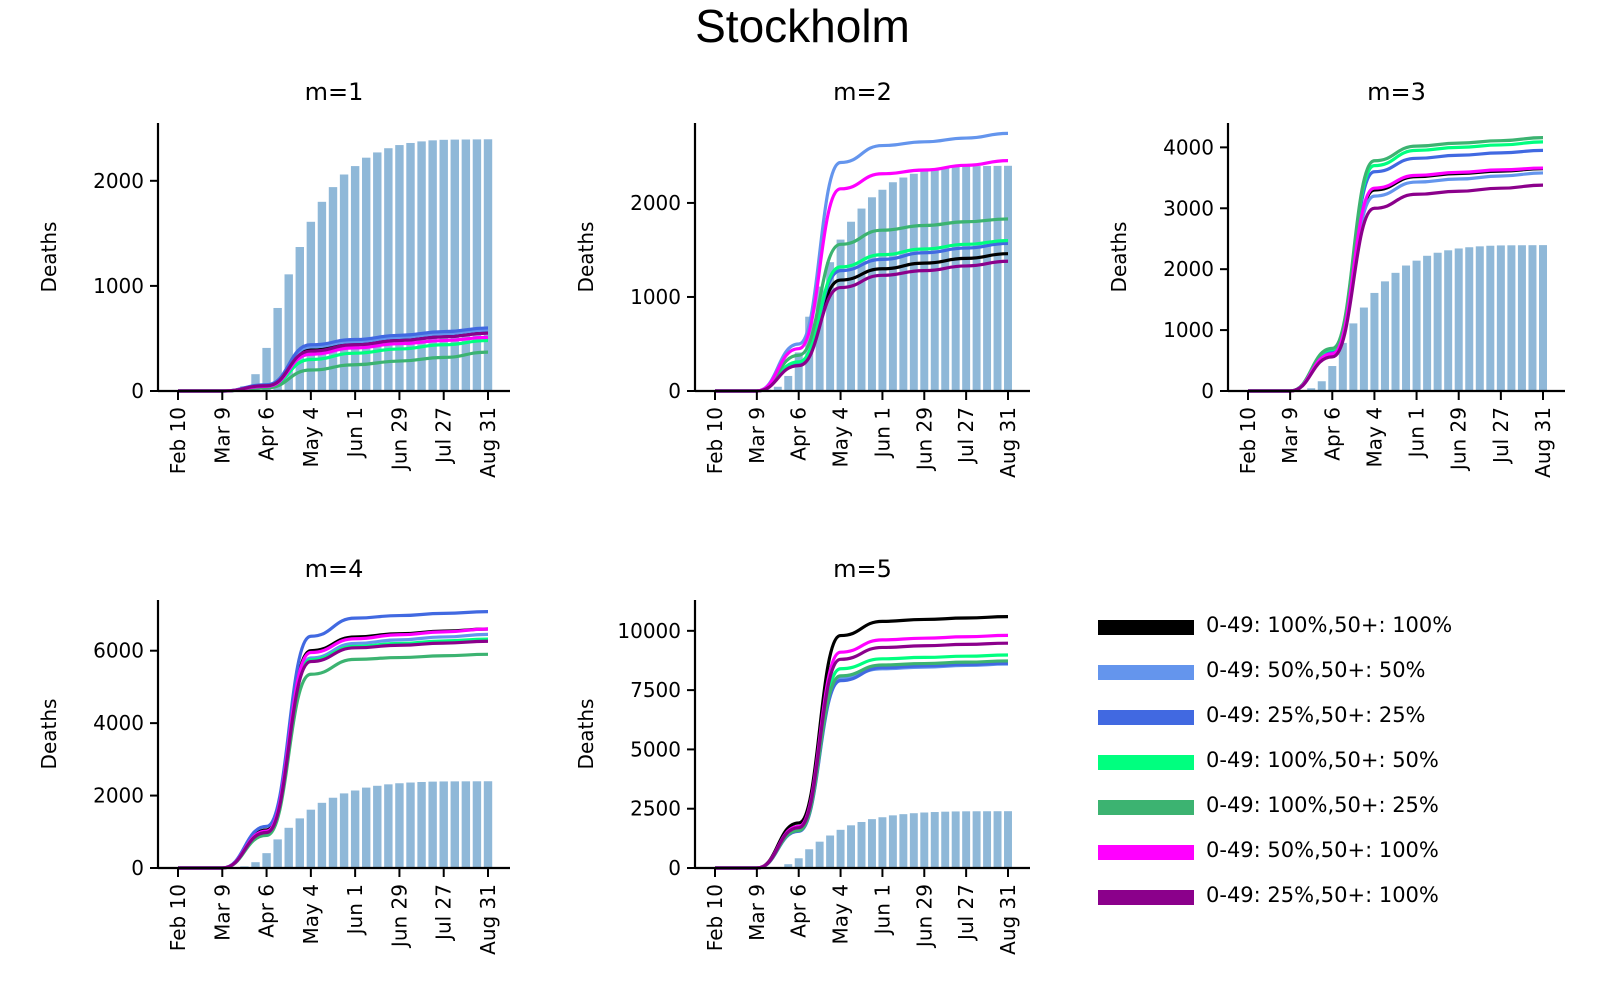  Describe the element at coordinates (802, 26) in the screenshot. I see `figure-title: Stockholm` at that location.